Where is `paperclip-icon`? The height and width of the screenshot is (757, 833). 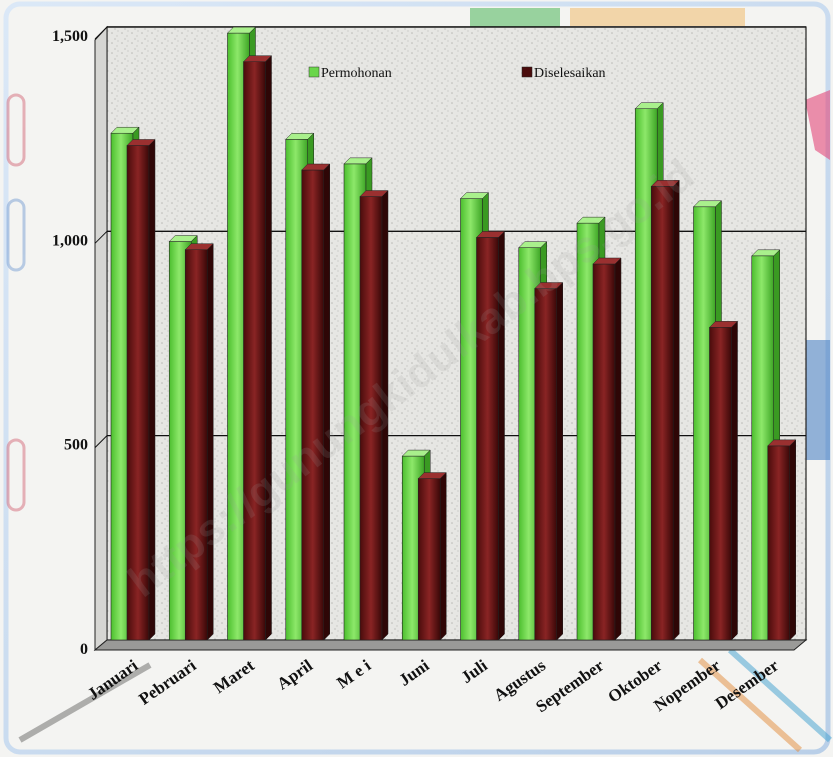 paperclip-icon is located at coordinates (16, 302).